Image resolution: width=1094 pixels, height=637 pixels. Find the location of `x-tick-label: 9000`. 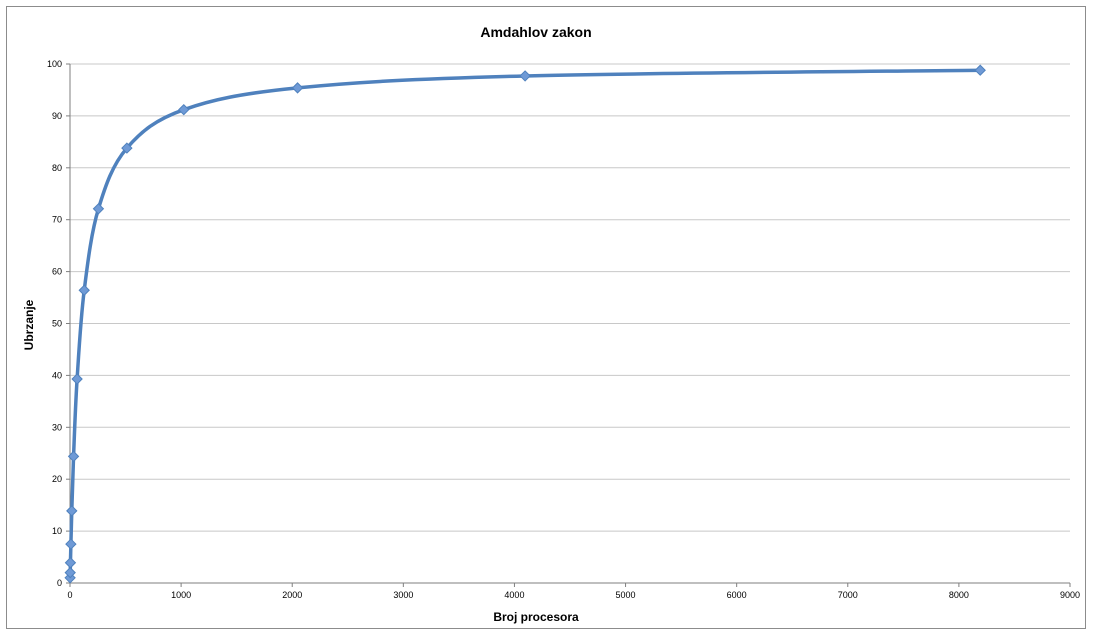

x-tick-label: 9000 is located at coordinates (1070, 595).